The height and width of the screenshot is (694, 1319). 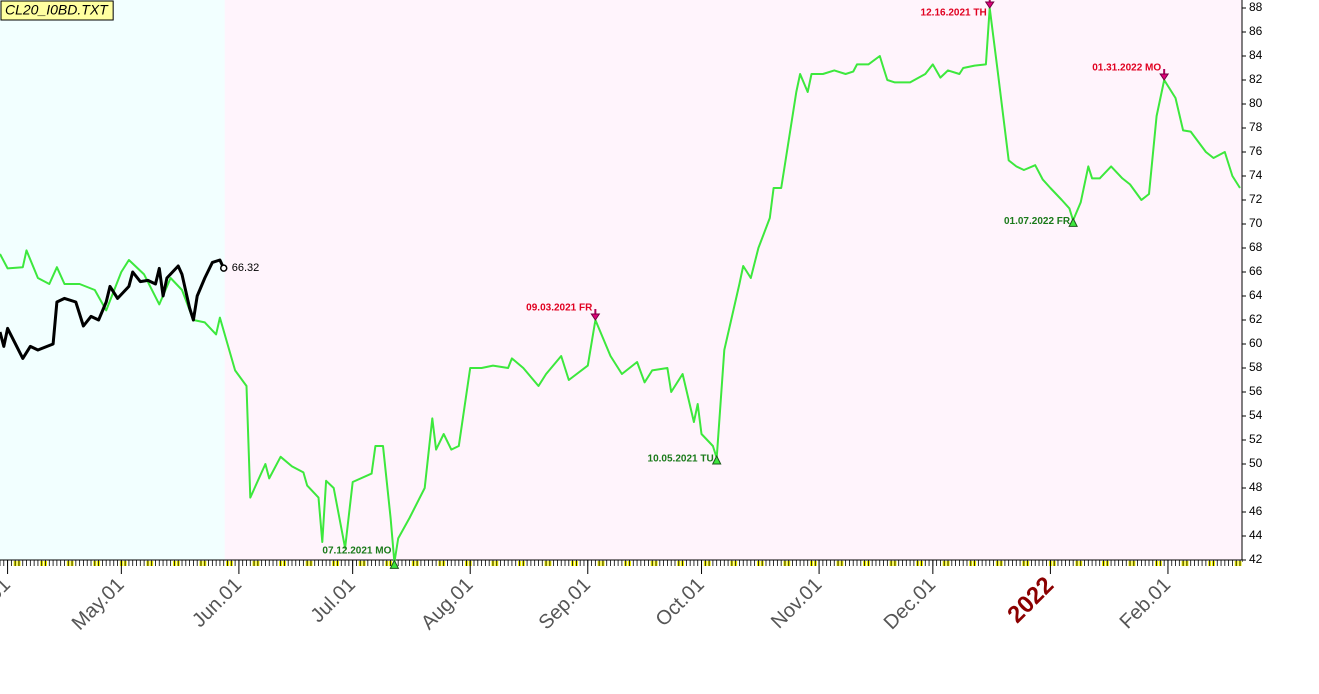 What do you see at coordinates (1256, 343) in the screenshot?
I see `y-tick-label: 60` at bounding box center [1256, 343].